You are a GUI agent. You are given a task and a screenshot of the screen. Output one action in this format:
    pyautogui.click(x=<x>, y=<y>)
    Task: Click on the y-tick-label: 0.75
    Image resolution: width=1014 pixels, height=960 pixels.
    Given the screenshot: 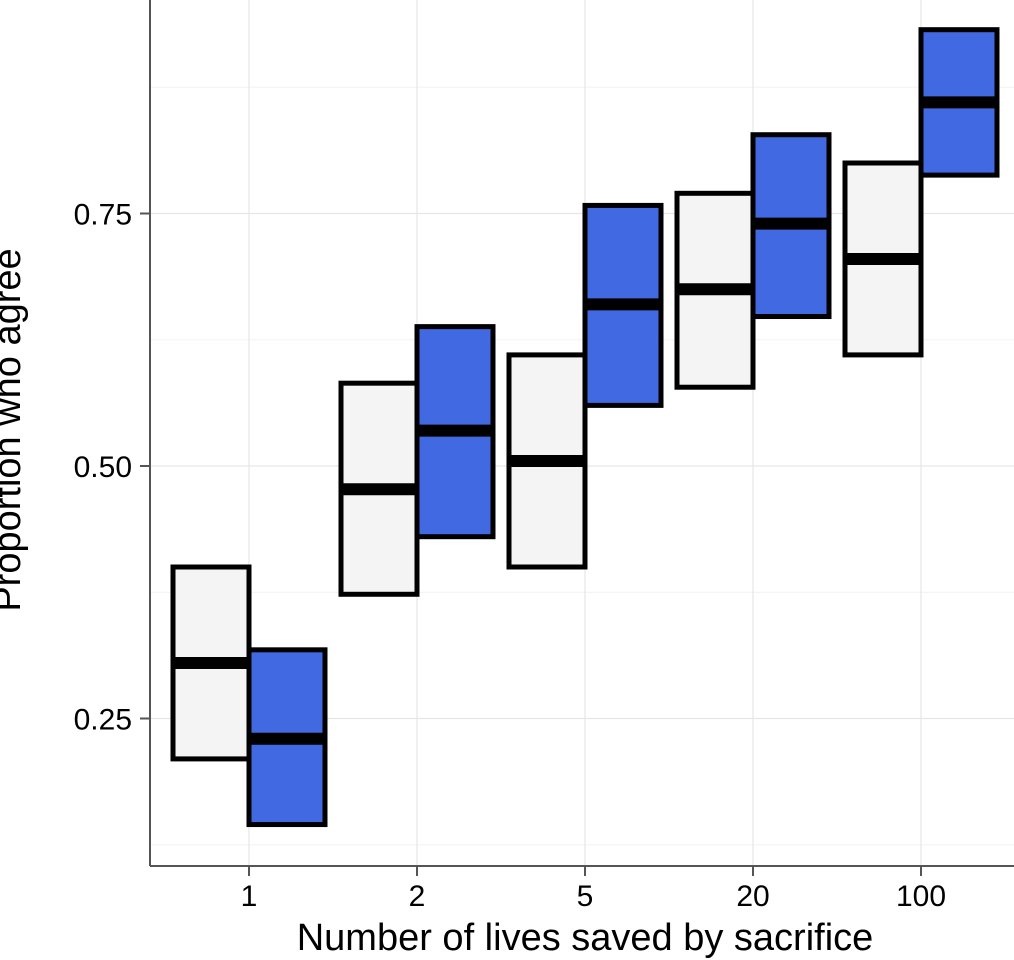 What is the action you would take?
    pyautogui.click(x=103, y=215)
    